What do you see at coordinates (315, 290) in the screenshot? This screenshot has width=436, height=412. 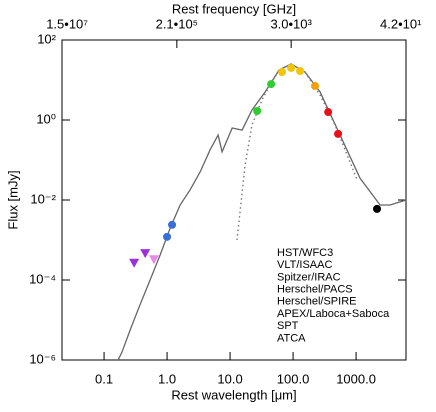 I see `legend-entry: Herschel/PACS` at bounding box center [315, 290].